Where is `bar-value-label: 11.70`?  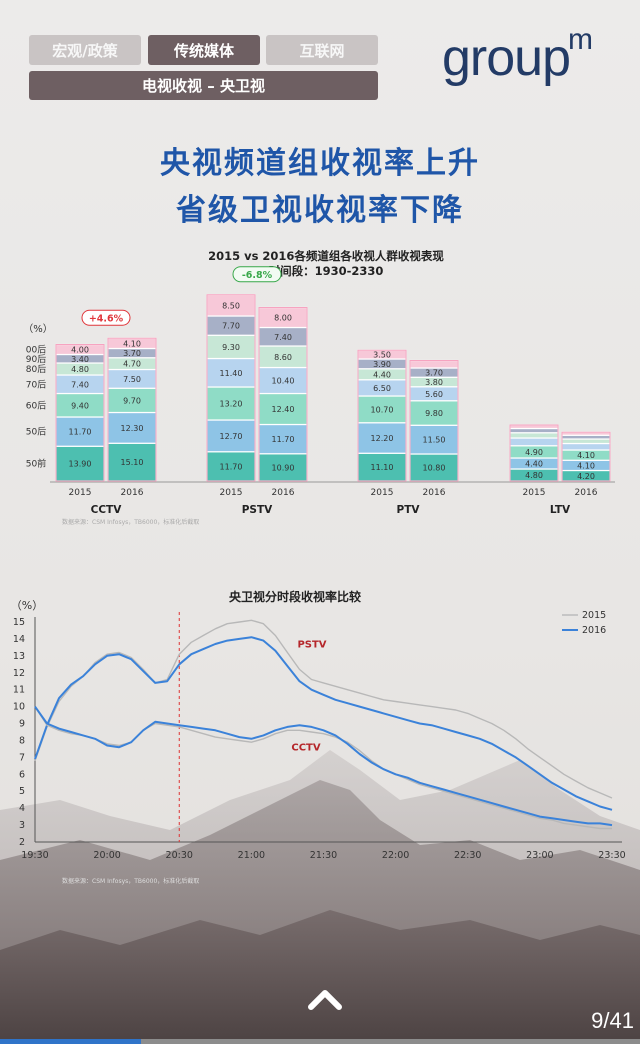
bar-value-label: 11.70 is located at coordinates (283, 439).